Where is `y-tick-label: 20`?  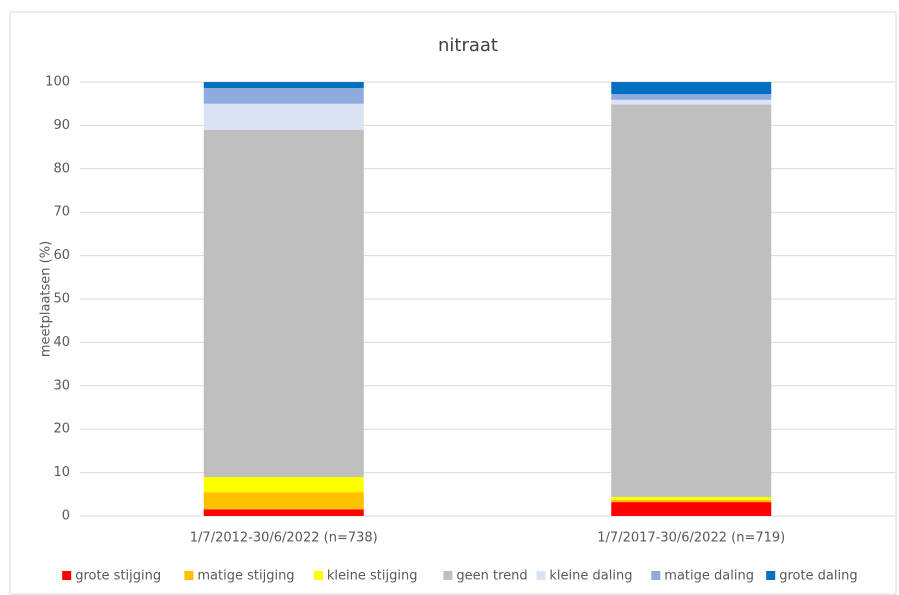
y-tick-label: 20 is located at coordinates (61, 429).